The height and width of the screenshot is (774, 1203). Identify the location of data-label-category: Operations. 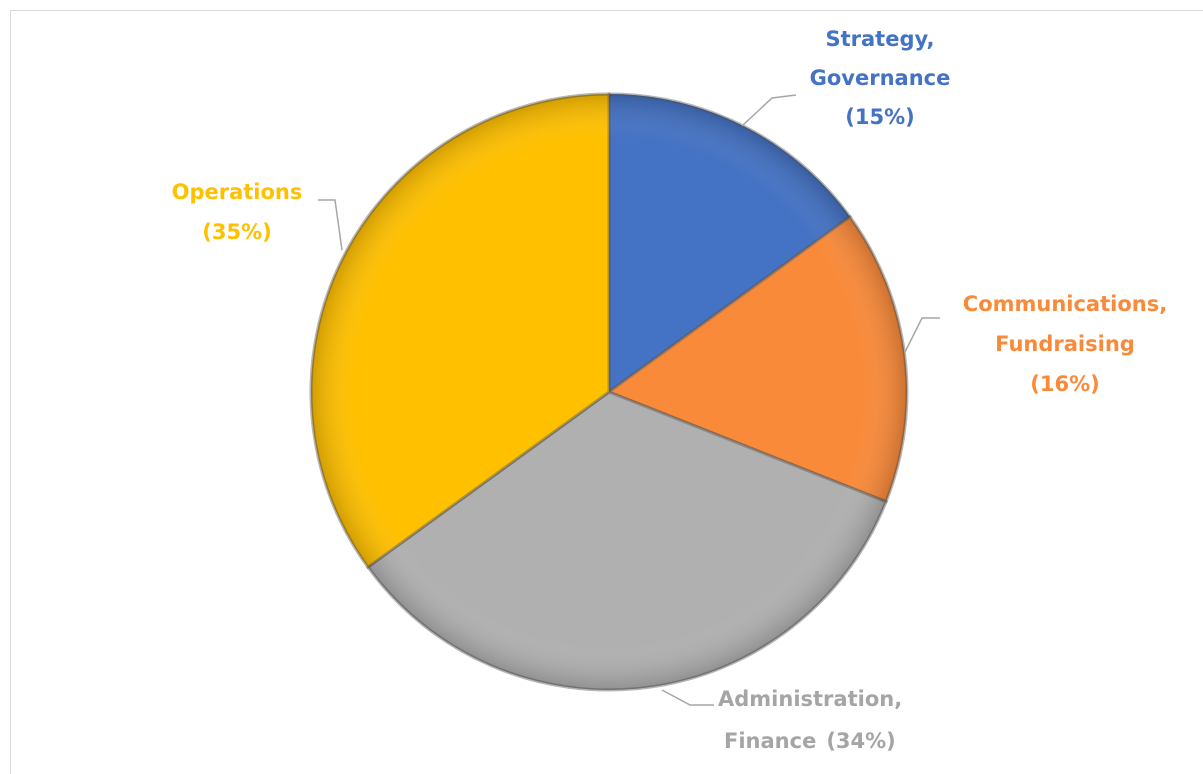
(237, 192).